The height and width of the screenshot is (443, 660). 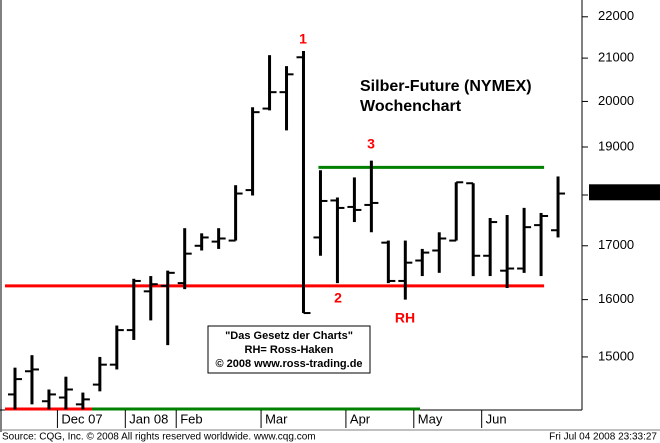 What do you see at coordinates (360, 418) in the screenshot?
I see `x-tick-label: Apr` at bounding box center [360, 418].